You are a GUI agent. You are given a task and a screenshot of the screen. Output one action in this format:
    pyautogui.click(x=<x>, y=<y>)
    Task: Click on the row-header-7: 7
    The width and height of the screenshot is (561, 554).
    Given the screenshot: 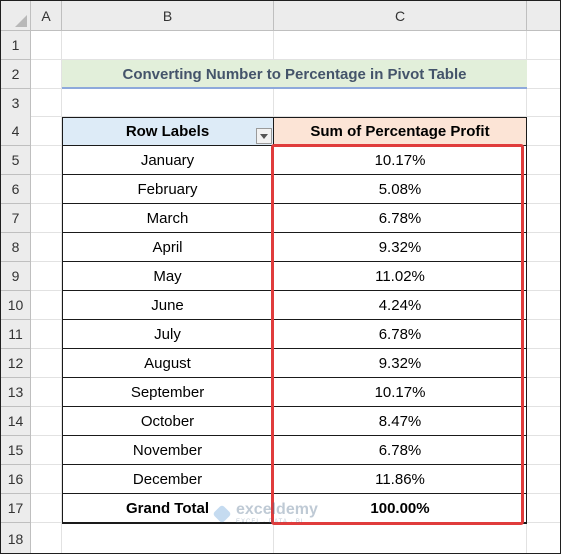 What is the action you would take?
    pyautogui.click(x=16, y=218)
    